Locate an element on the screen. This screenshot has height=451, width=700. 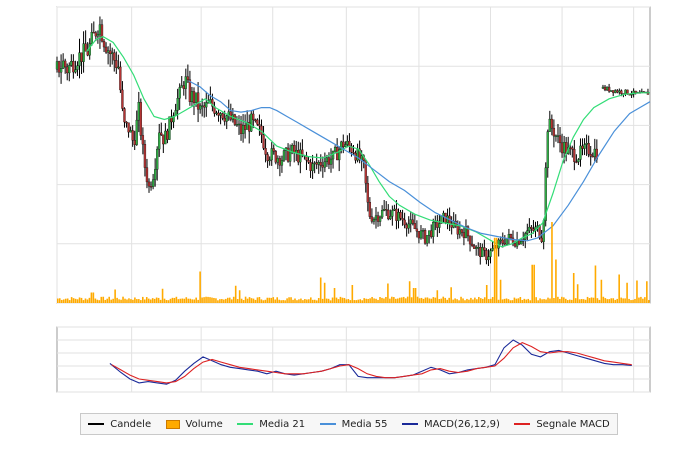
legend-label-media-21: Media 21 is located at coordinates (282, 424).